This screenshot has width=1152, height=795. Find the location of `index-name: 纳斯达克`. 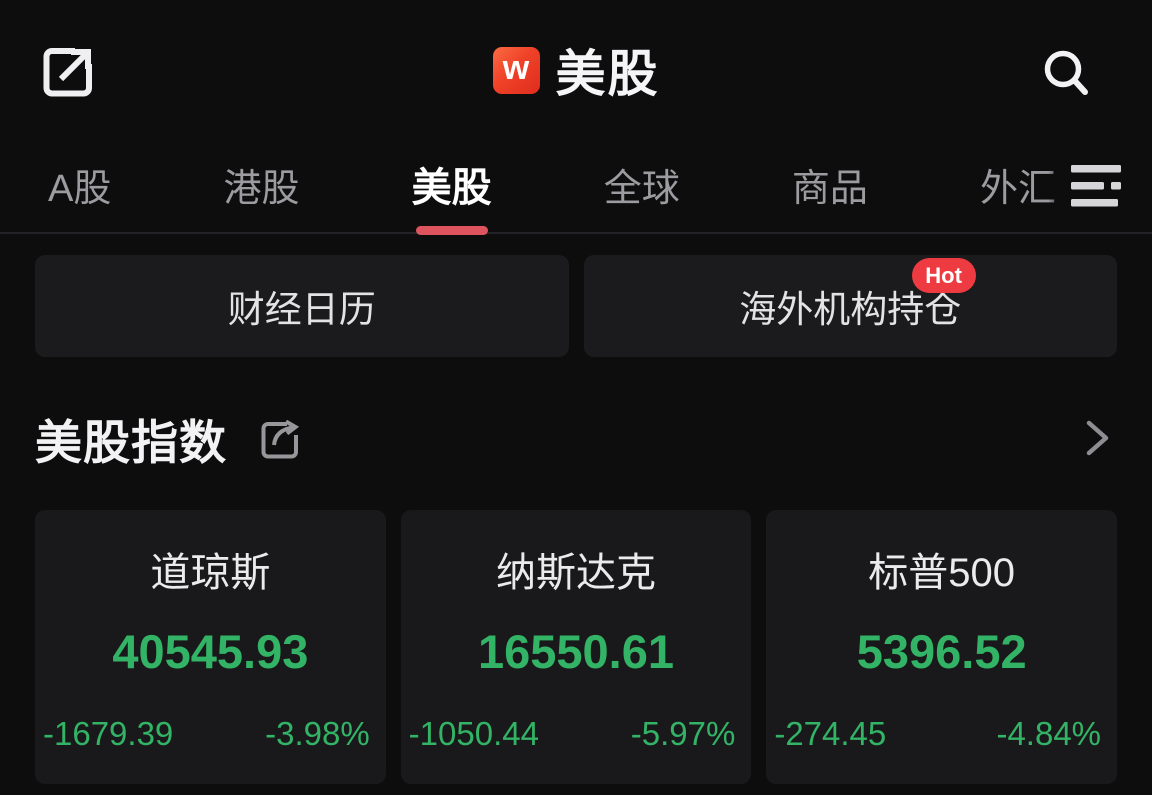

index-name: 纳斯达克 is located at coordinates (576, 573).